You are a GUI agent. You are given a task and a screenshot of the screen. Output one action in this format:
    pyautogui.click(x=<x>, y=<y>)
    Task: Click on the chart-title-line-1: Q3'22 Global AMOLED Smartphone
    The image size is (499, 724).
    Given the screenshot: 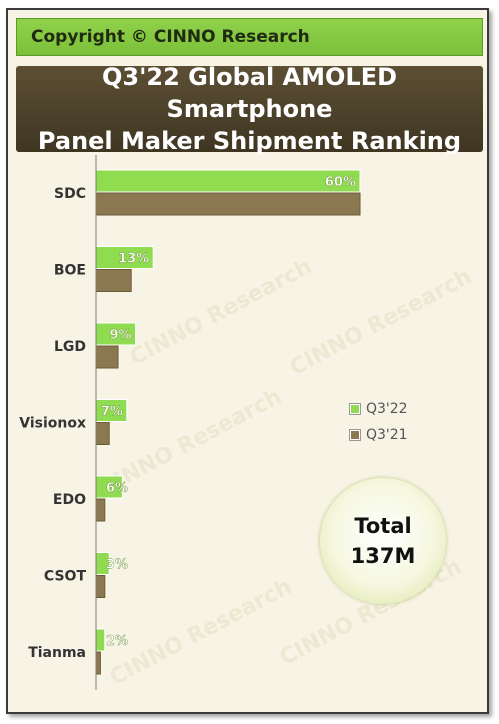 What is the action you would take?
    pyautogui.click(x=249, y=93)
    